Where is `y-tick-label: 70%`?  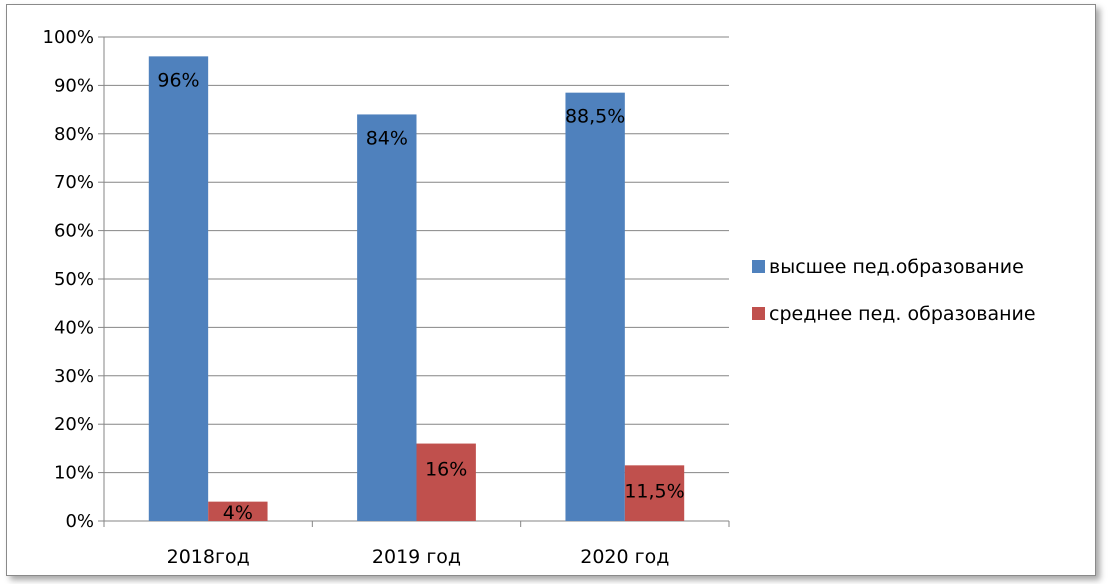 y-tick-label: 70% is located at coordinates (74, 182).